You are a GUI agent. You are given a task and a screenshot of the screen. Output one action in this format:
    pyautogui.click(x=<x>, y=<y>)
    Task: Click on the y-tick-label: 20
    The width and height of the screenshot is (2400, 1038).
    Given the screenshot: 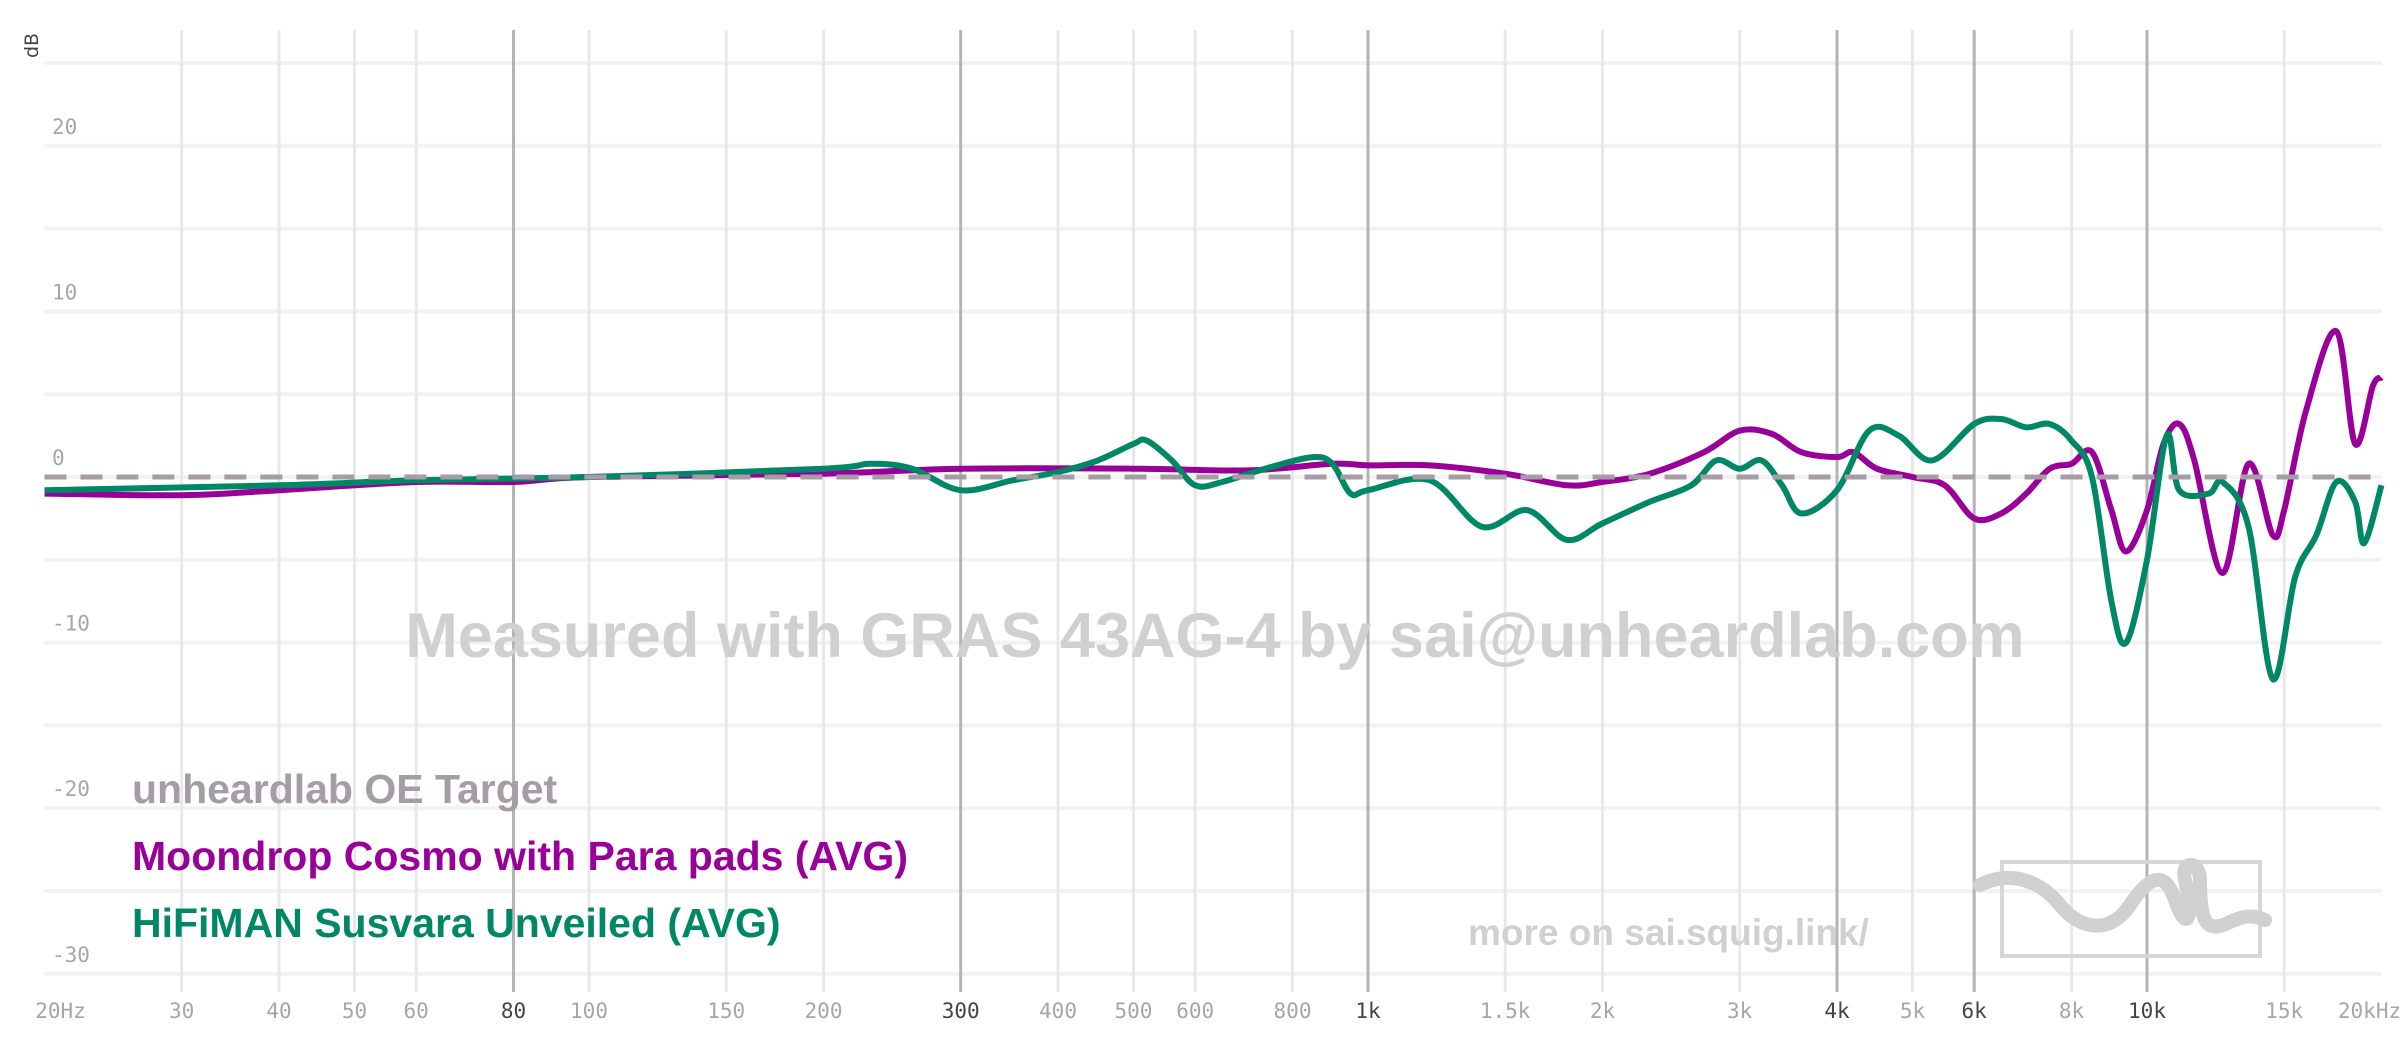 What is the action you would take?
    pyautogui.click(x=64, y=127)
    